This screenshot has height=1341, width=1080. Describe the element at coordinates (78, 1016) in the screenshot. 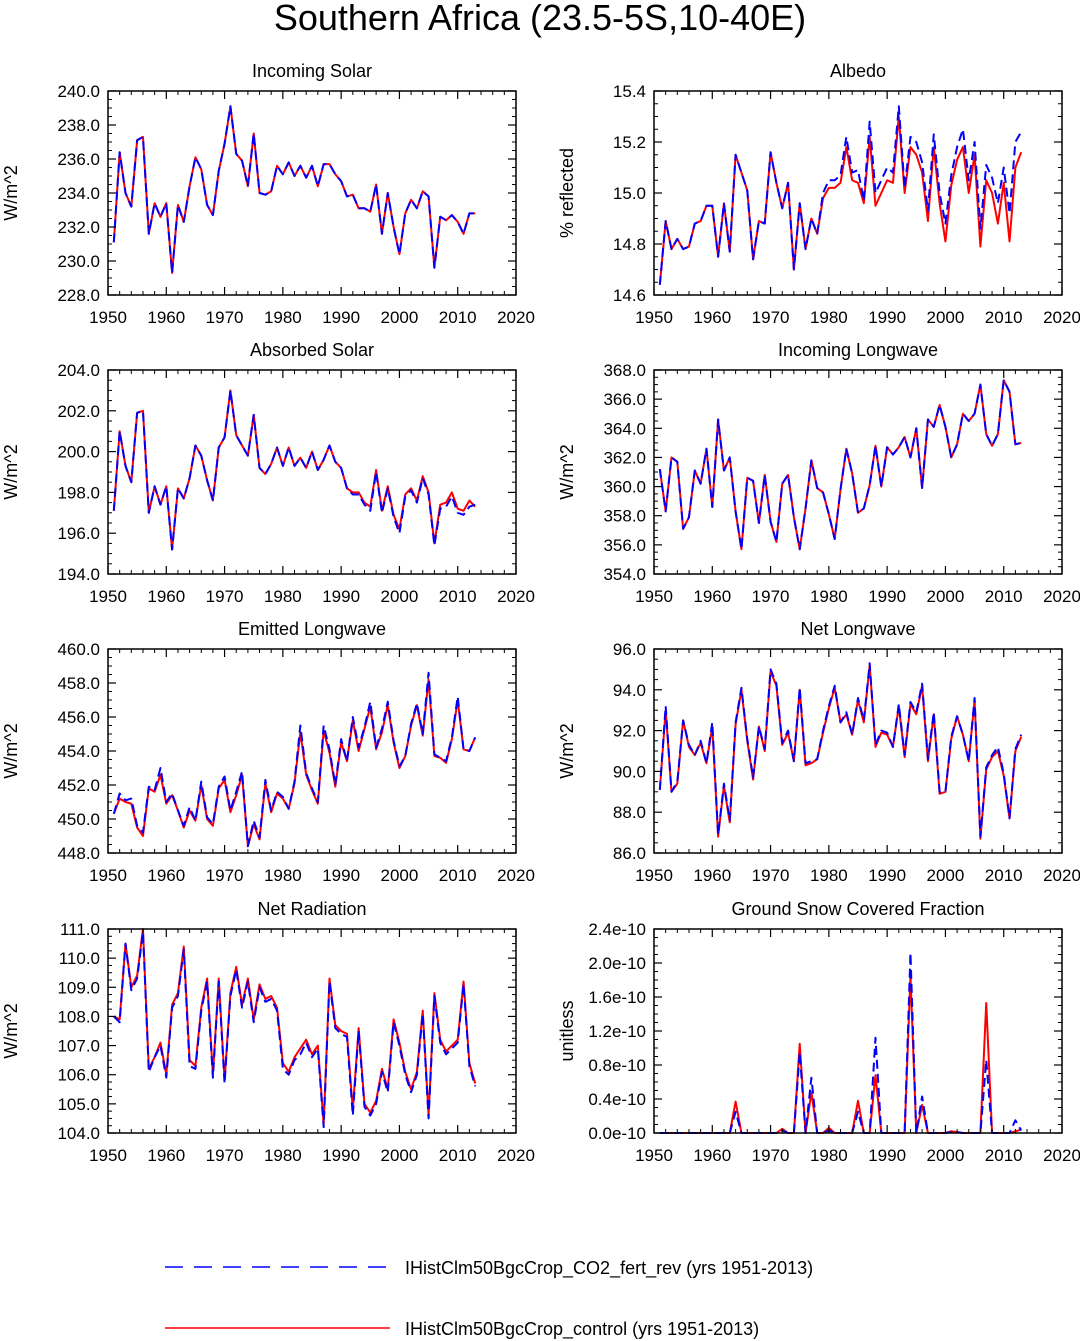

I see `y-tick-label: 108.0` at that location.